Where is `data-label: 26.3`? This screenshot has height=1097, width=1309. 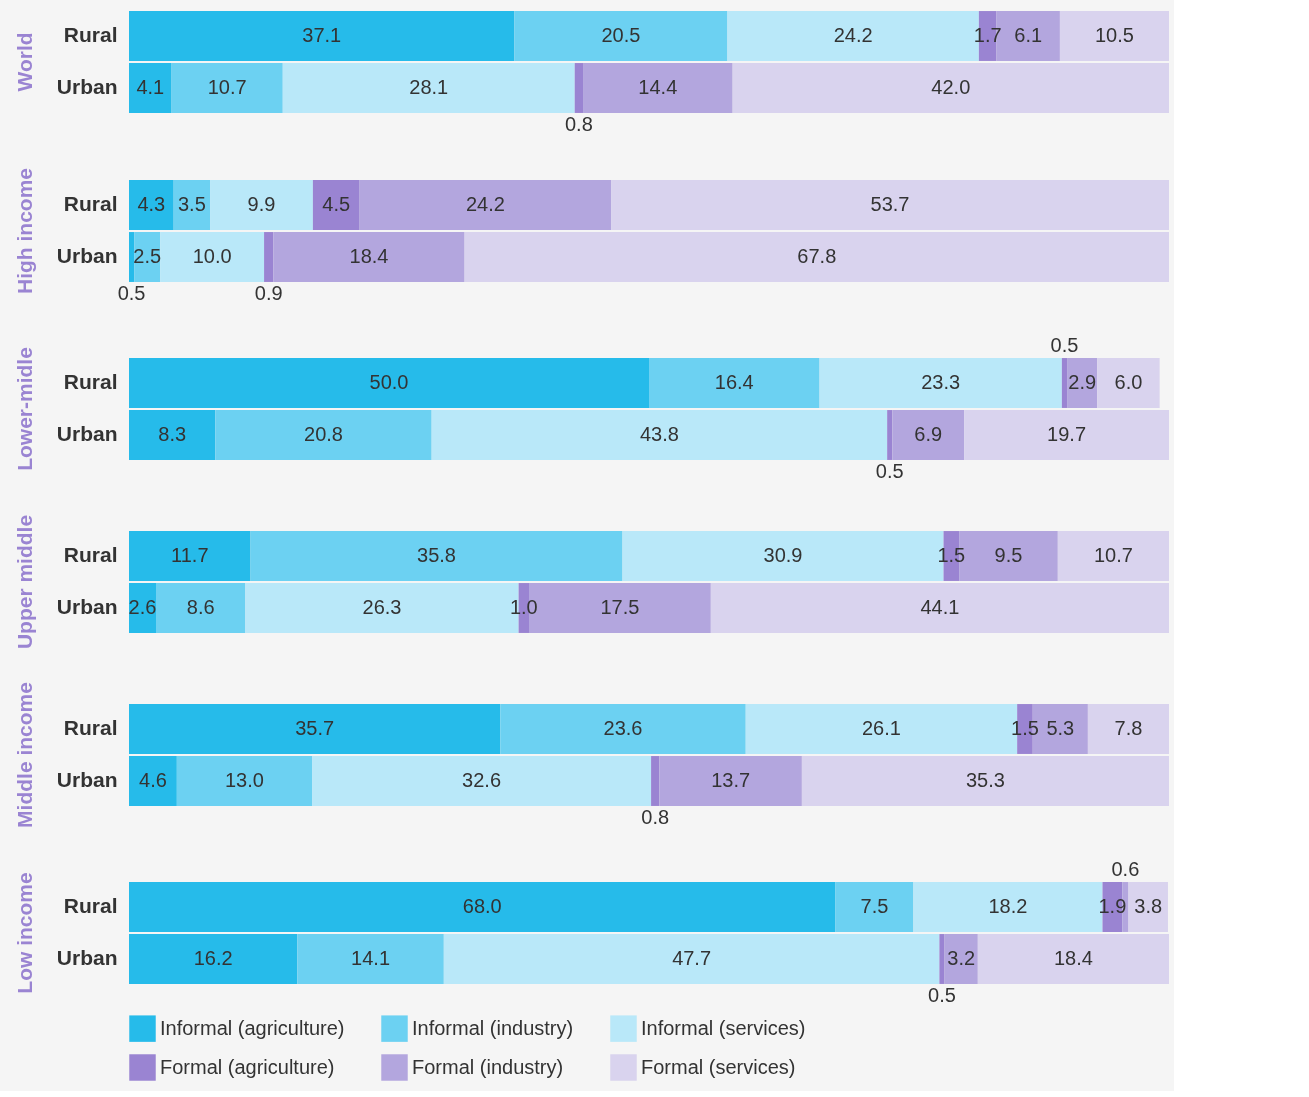 data-label: 26.3 is located at coordinates (382, 607).